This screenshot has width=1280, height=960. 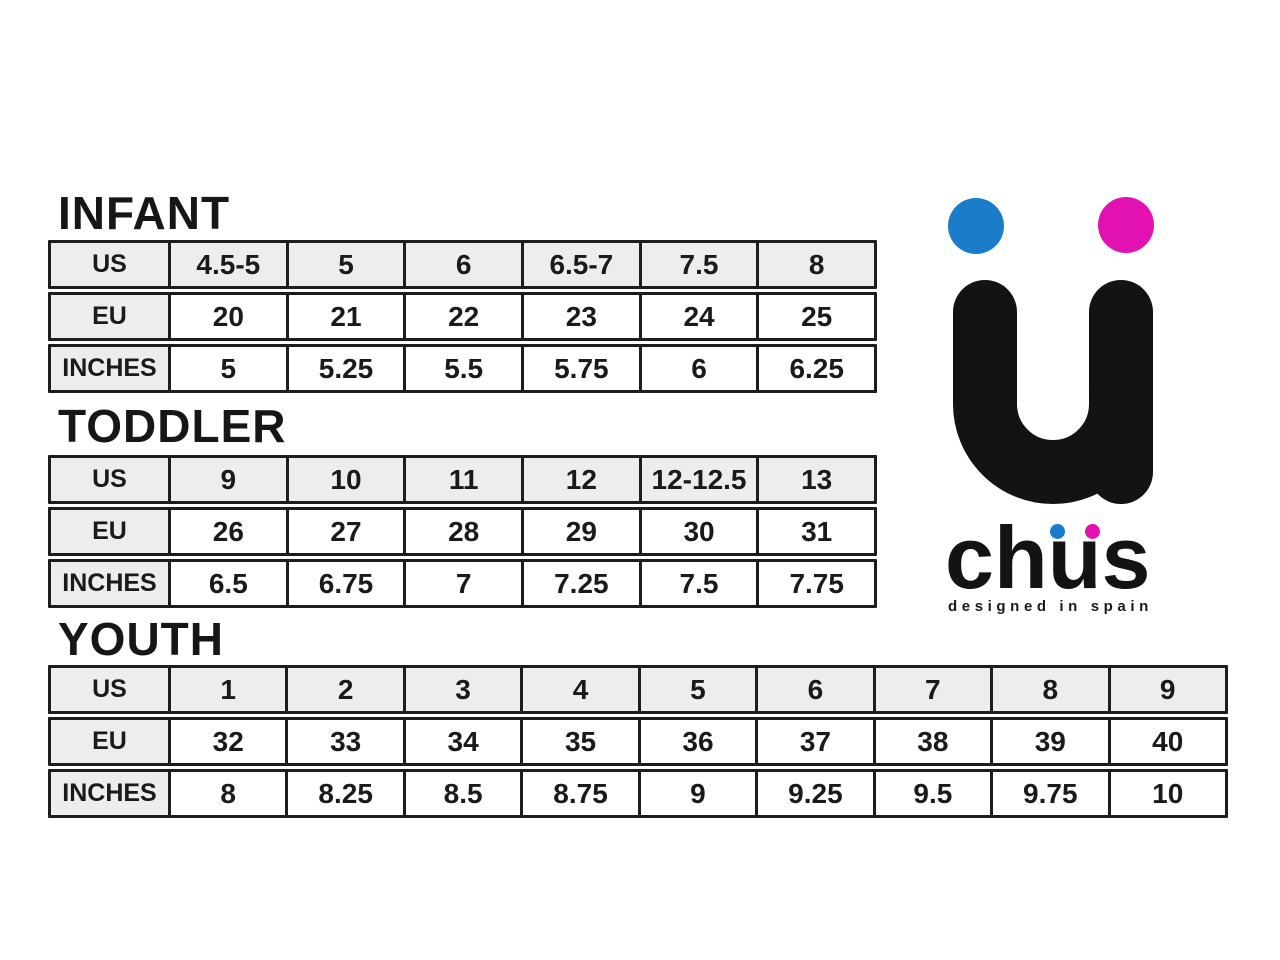 I want to click on table-cell: 12, so click(x=580, y=479).